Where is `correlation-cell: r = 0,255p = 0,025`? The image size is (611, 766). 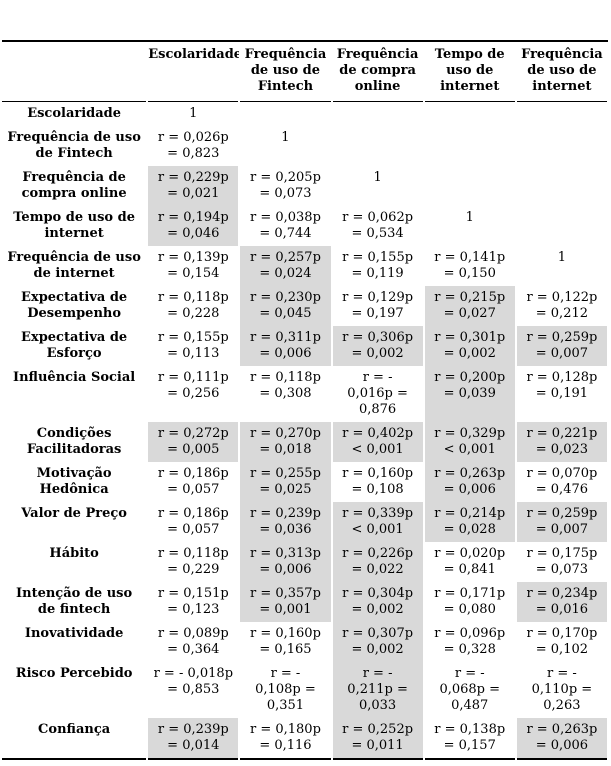 correlation-cell: r = 0,255p = 0,025 is located at coordinates (285, 482).